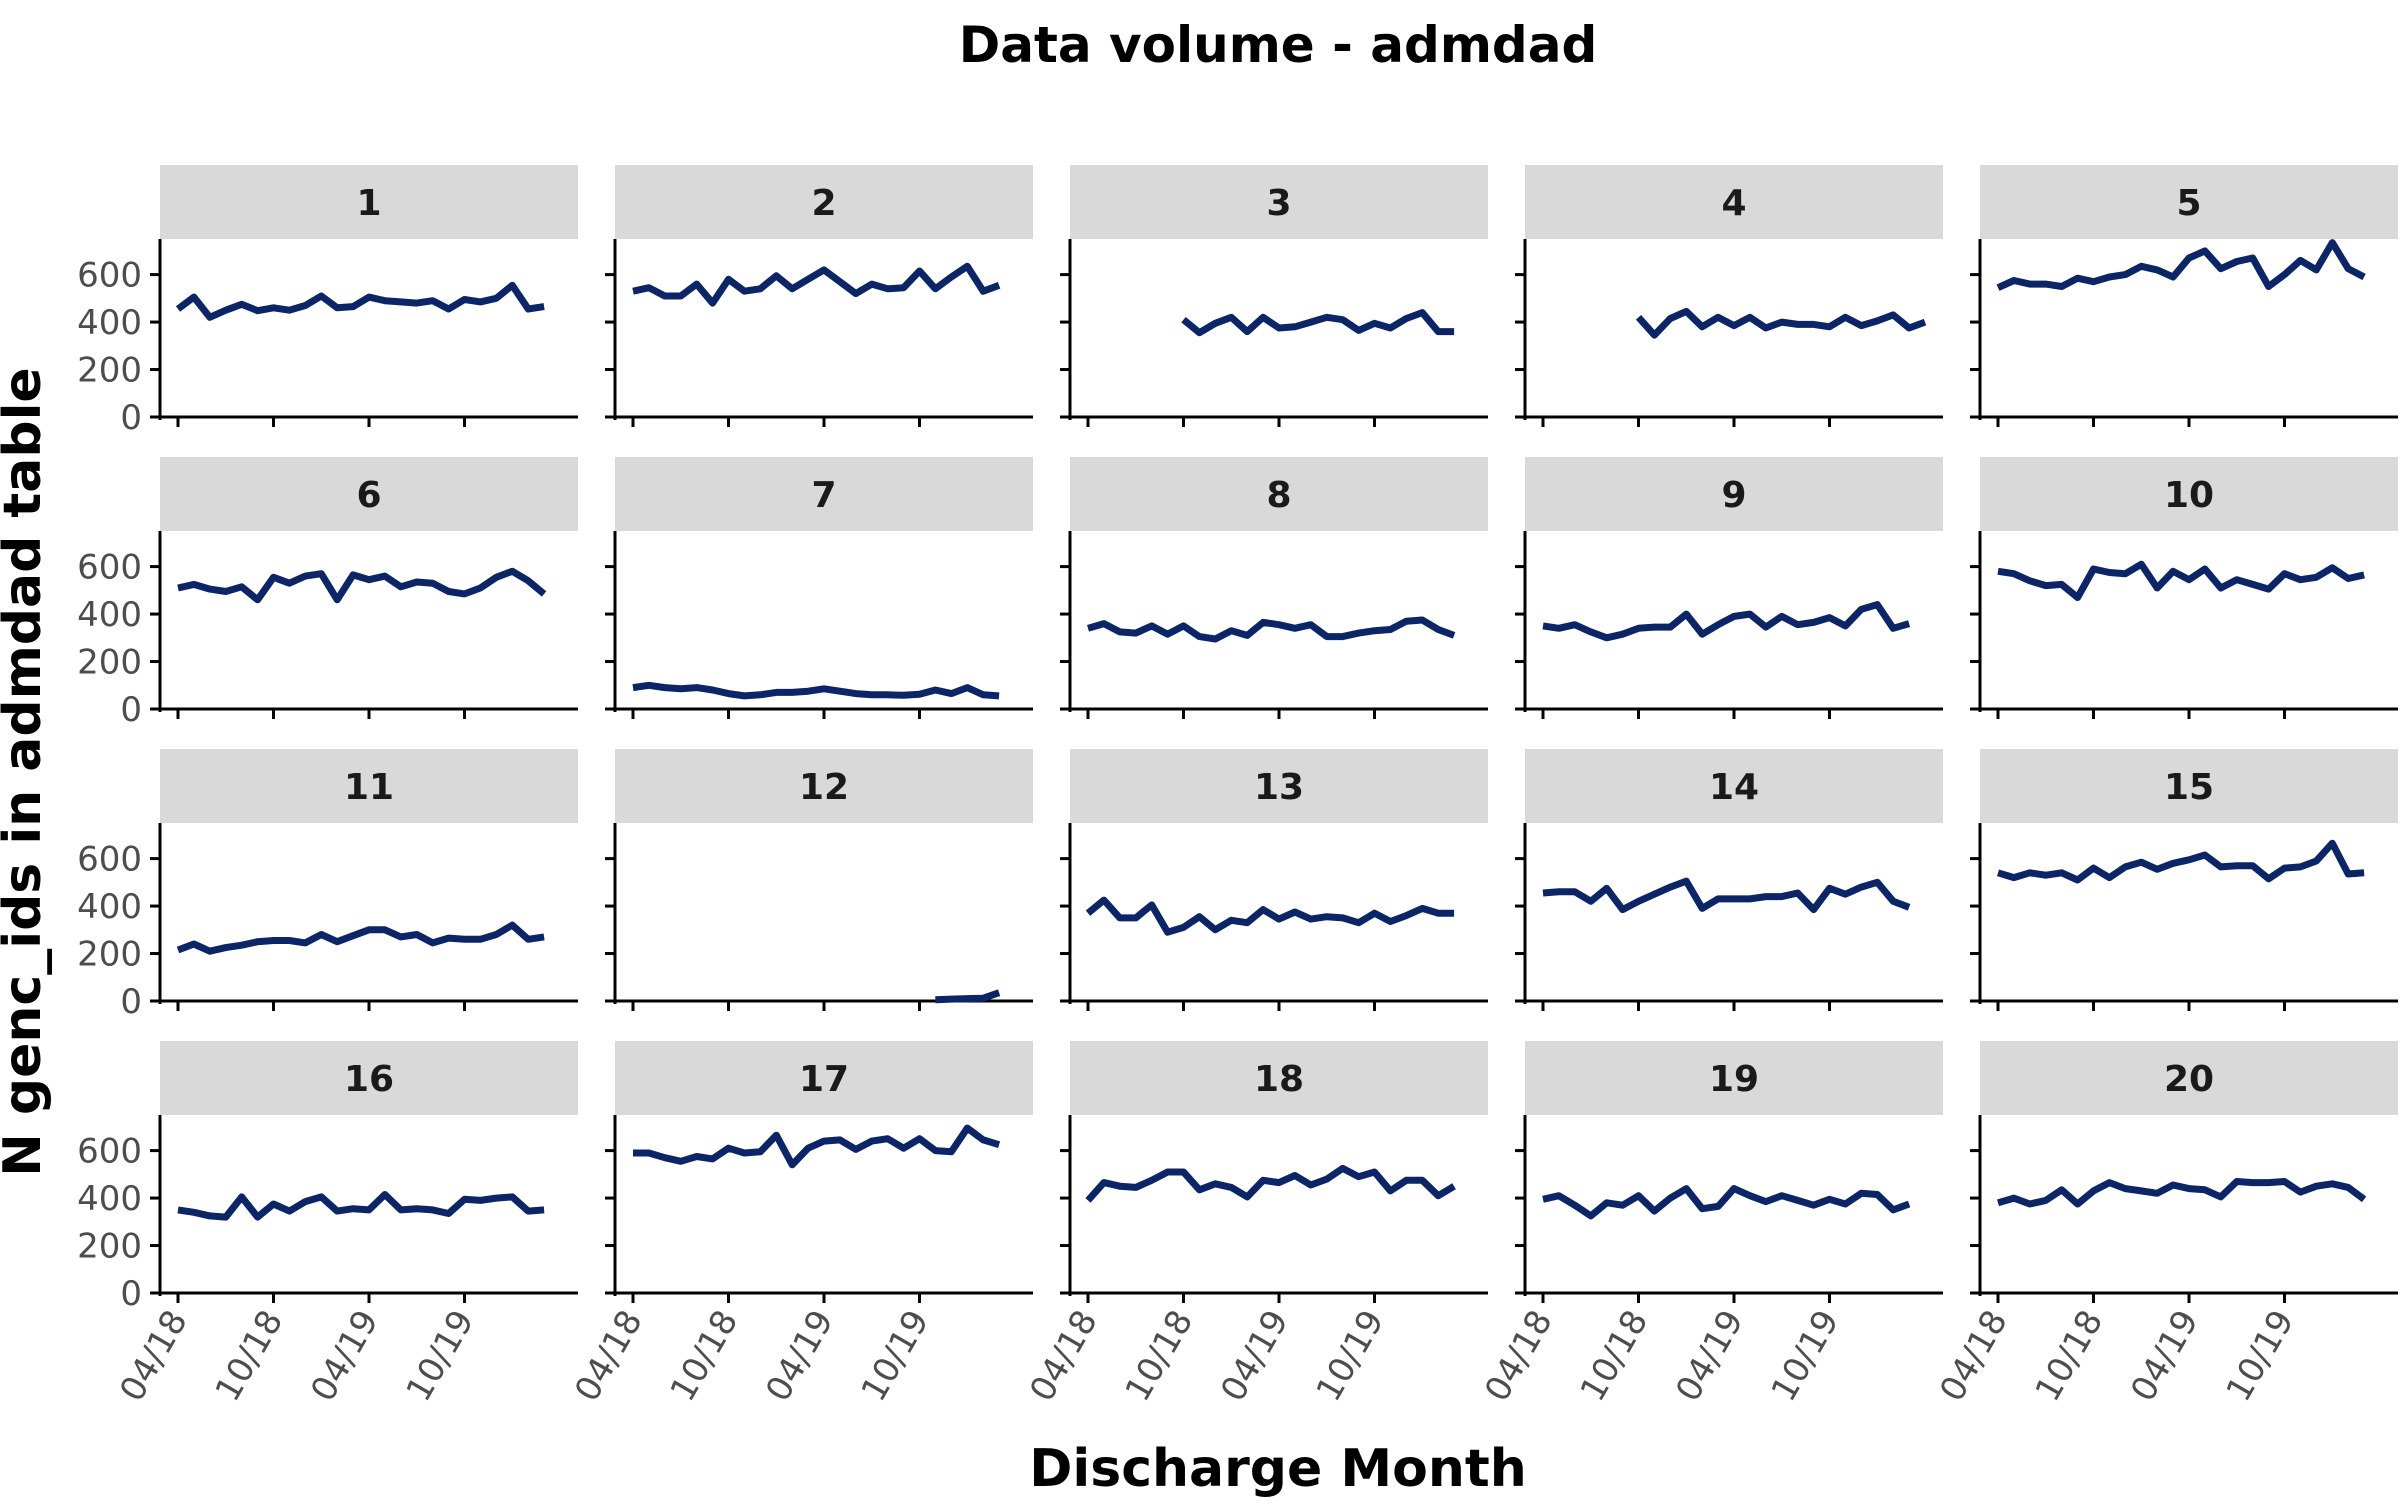 The width and height of the screenshot is (2400, 1504). I want to click on facet-panel-18: 18 04/18 10/18 04/19 10/19, so click(1255, 1224).